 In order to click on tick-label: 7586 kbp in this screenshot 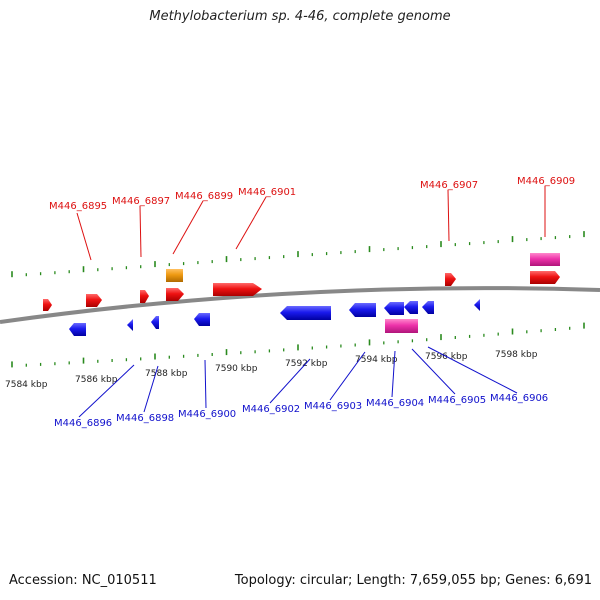, I will do `click(96, 380)`.